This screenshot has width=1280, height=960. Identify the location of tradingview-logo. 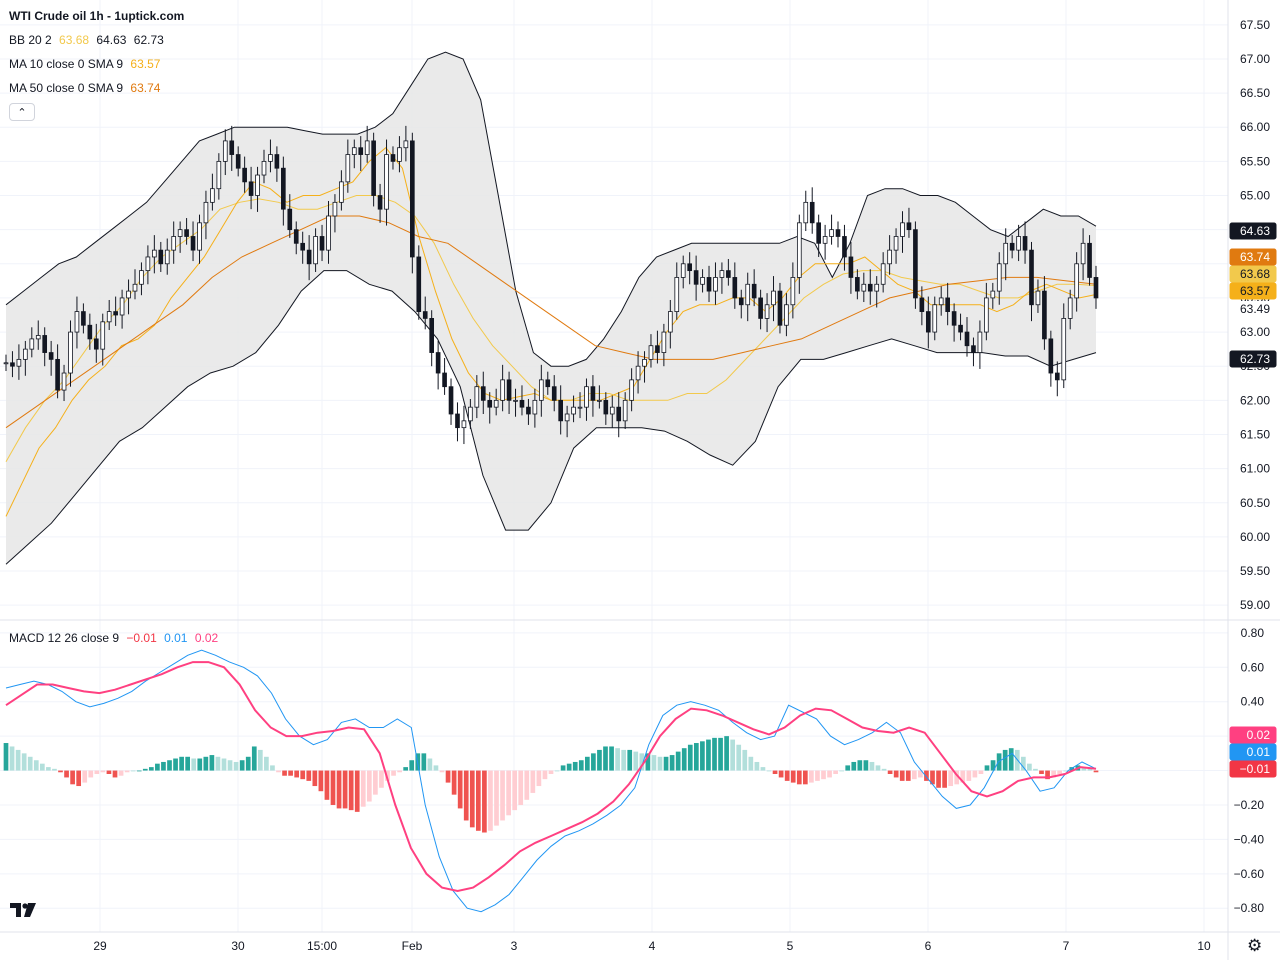
(23, 912).